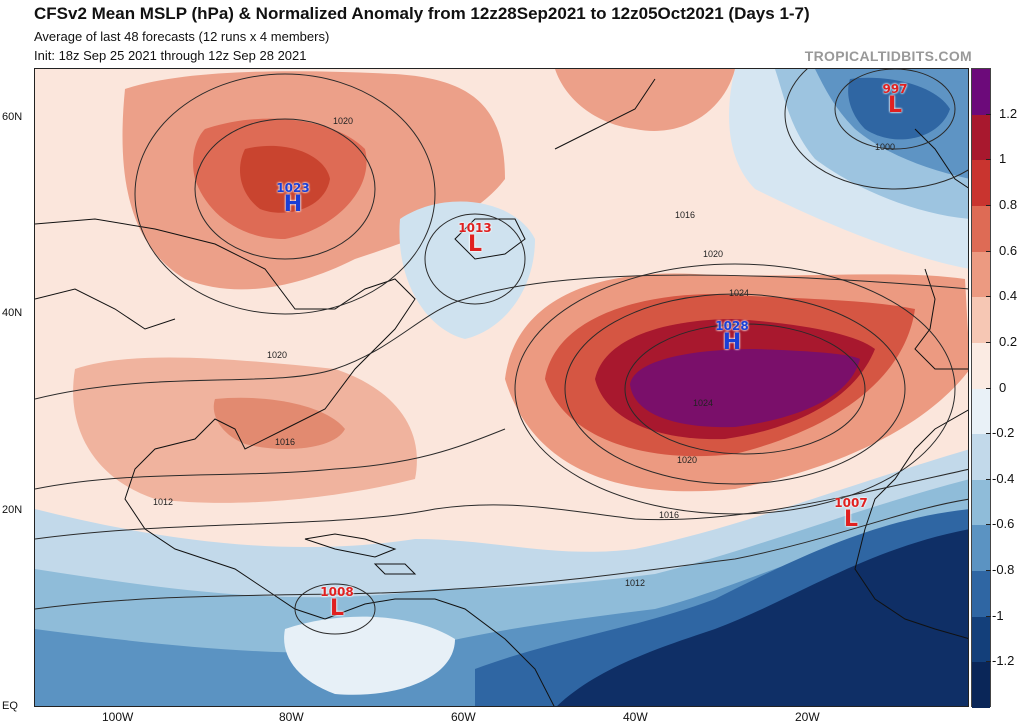 This screenshot has height=727, width=1024. Describe the element at coordinates (291, 717) in the screenshot. I see `lon-label-80w: 80W` at that location.